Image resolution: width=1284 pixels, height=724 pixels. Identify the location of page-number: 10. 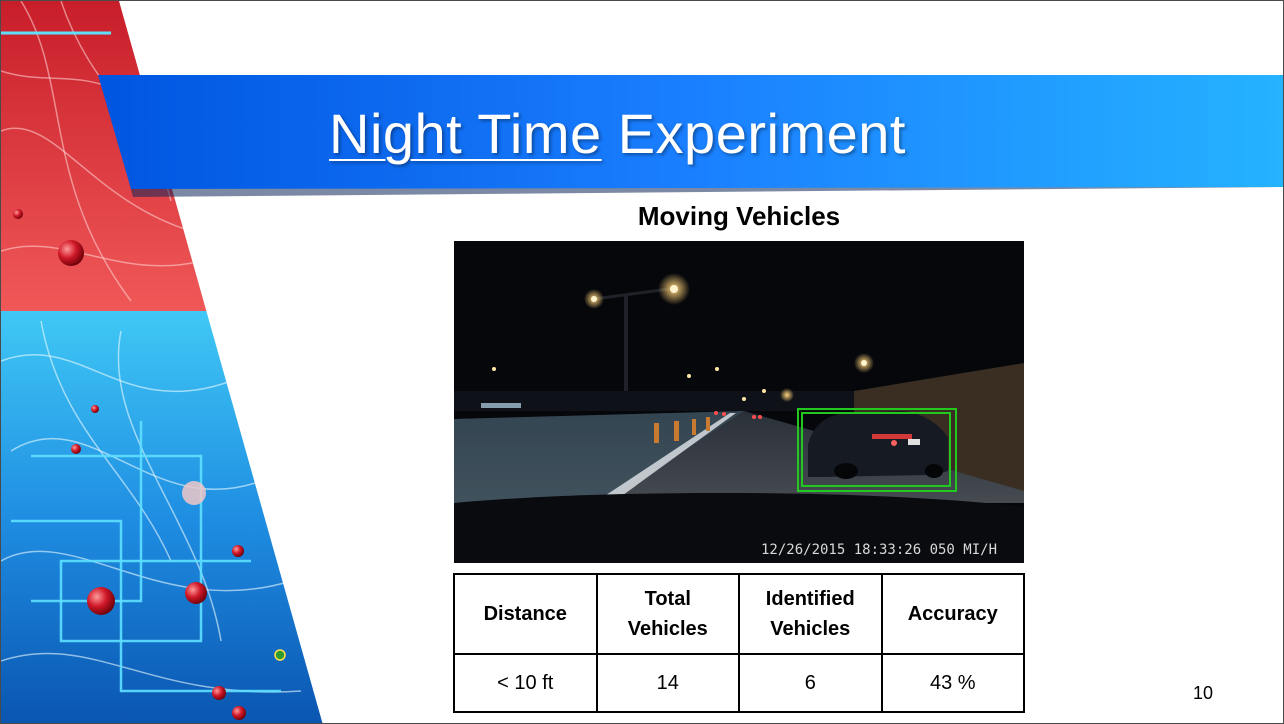
(1203, 693).